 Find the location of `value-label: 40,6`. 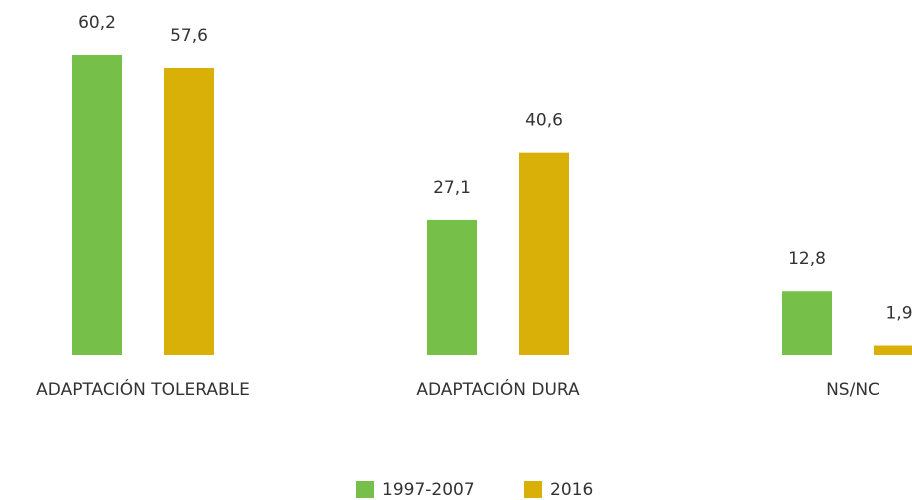

value-label: 40,6 is located at coordinates (544, 121).